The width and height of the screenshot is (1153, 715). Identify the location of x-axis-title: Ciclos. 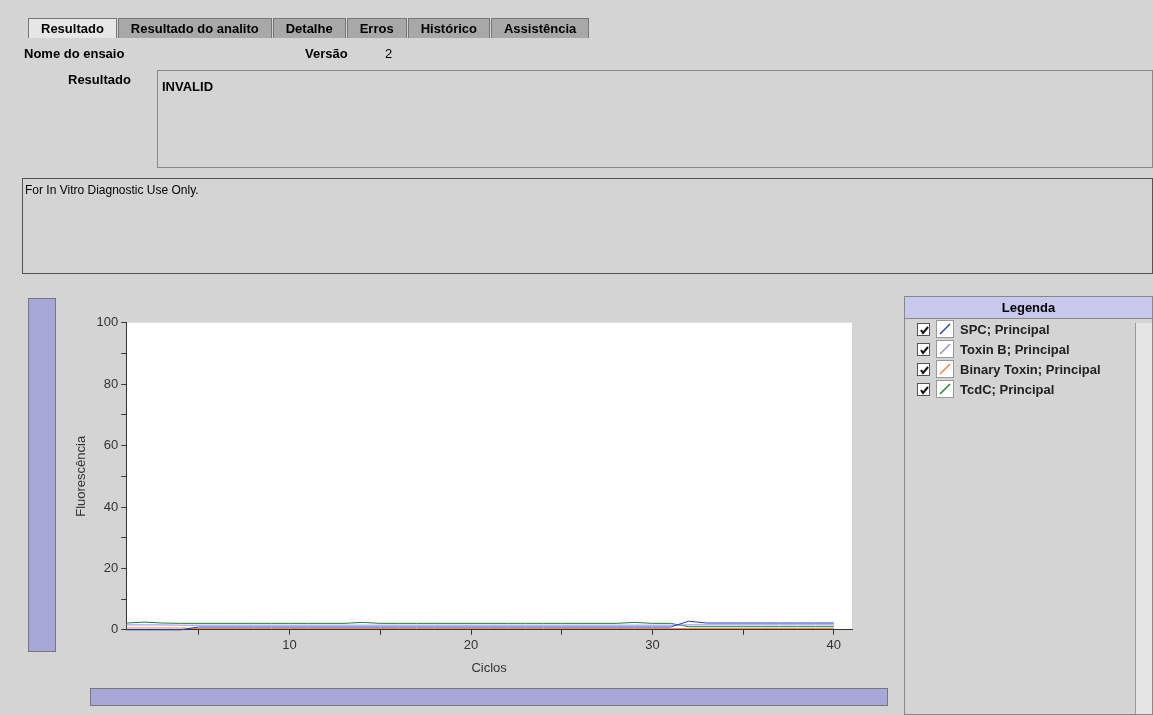
(489, 667).